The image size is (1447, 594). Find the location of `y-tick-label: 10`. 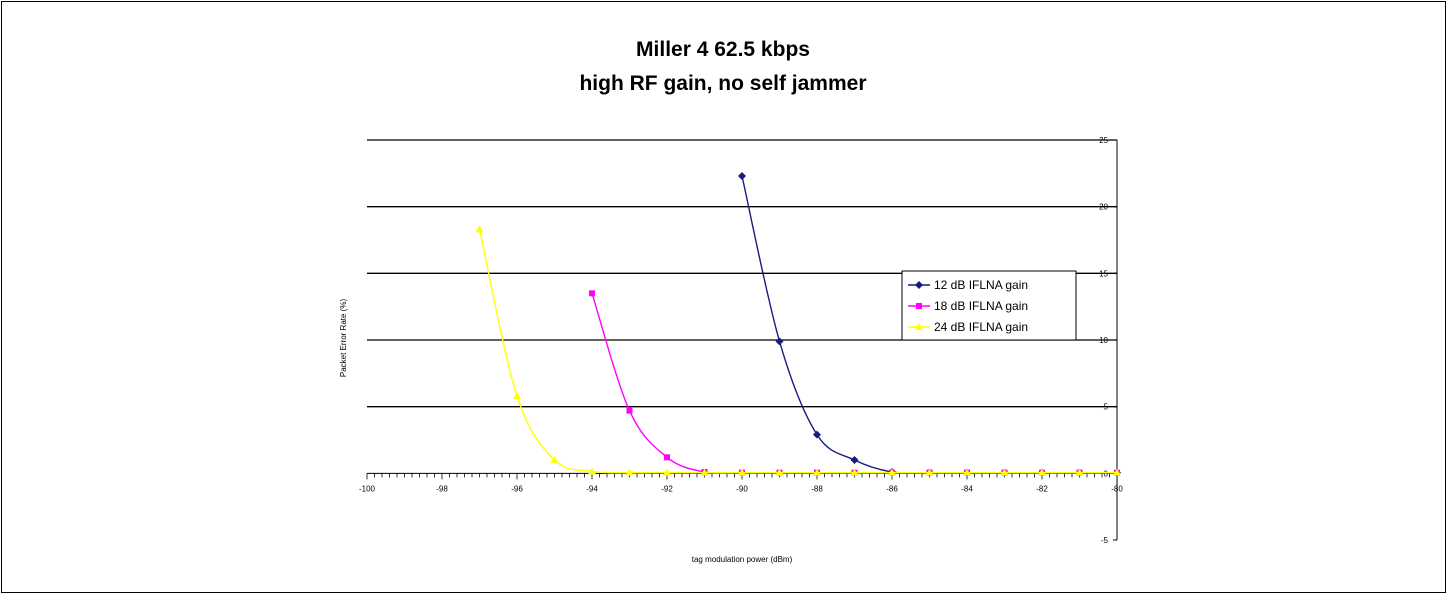

y-tick-label: 10 is located at coordinates (1103, 340).